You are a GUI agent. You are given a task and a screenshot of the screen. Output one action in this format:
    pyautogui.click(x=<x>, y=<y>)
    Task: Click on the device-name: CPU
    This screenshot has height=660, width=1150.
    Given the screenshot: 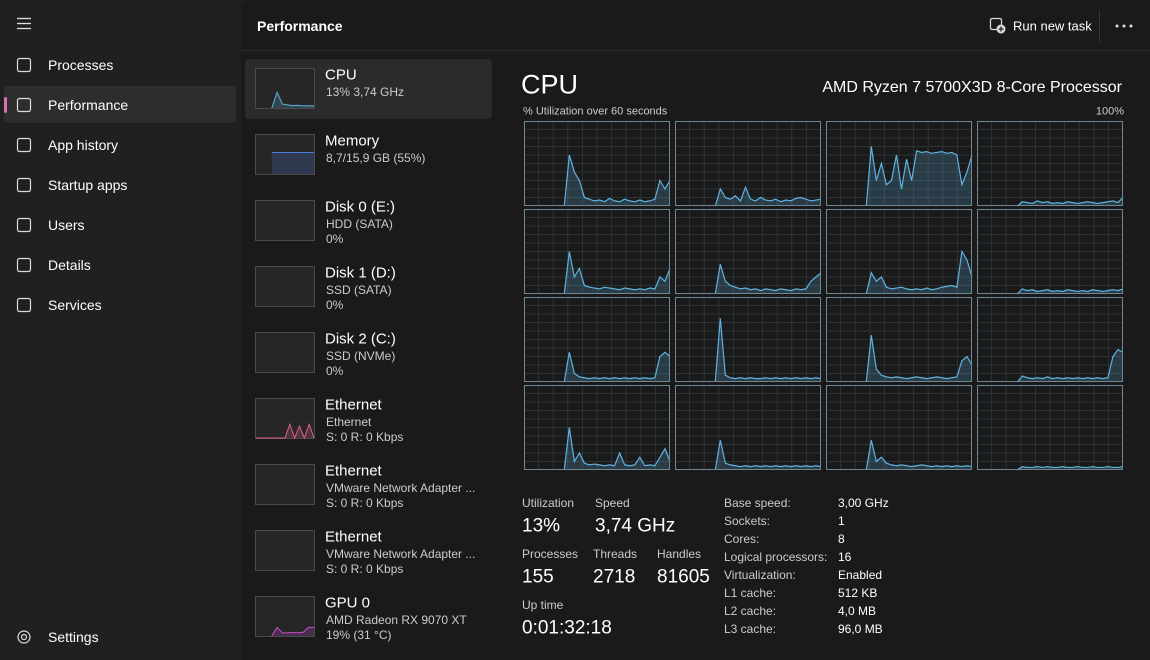 What is the action you would take?
    pyautogui.click(x=341, y=75)
    